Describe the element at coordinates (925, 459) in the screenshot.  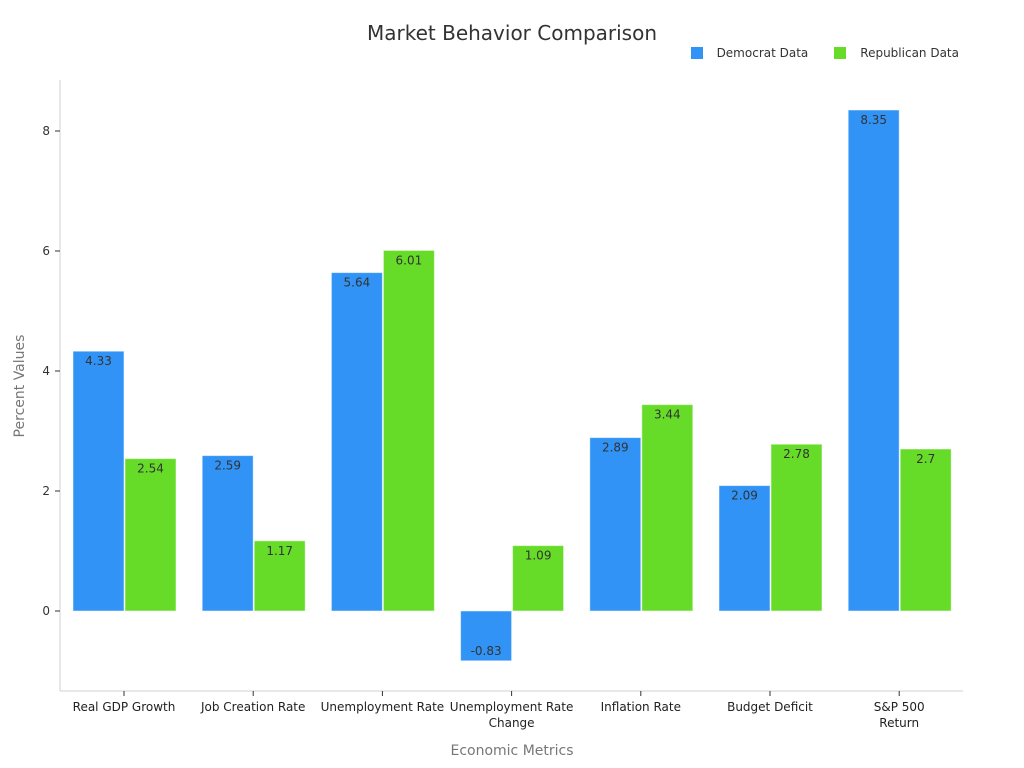
I see `bar-value-label: 2.7` at that location.